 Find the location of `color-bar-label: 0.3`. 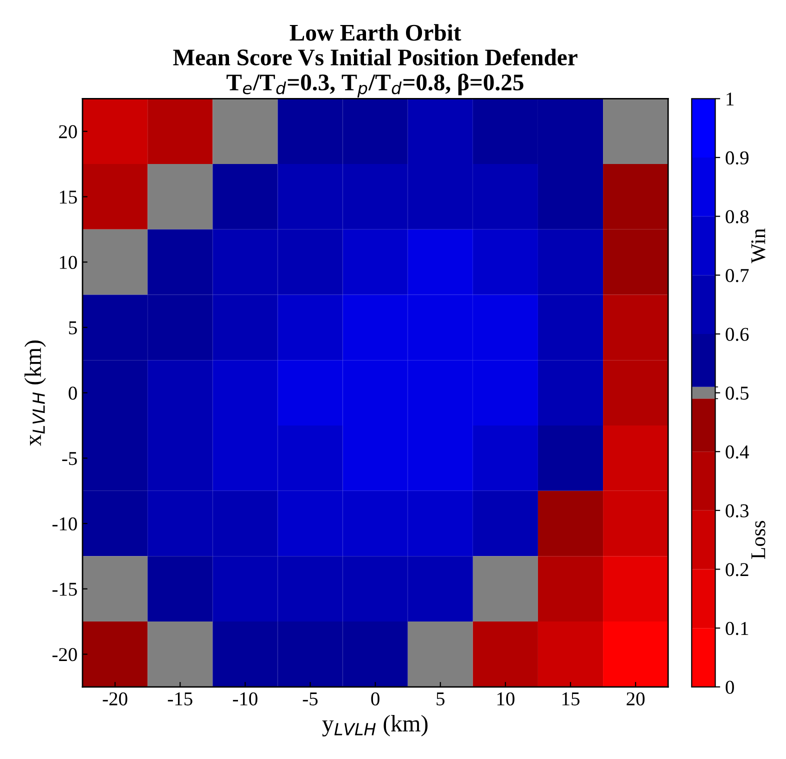

color-bar-label: 0.3 is located at coordinates (737, 511).